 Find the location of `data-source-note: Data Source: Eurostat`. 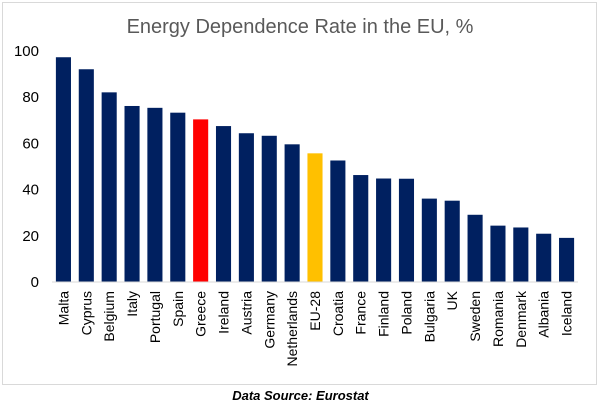

data-source-note: Data Source: Eurostat is located at coordinates (300, 395).